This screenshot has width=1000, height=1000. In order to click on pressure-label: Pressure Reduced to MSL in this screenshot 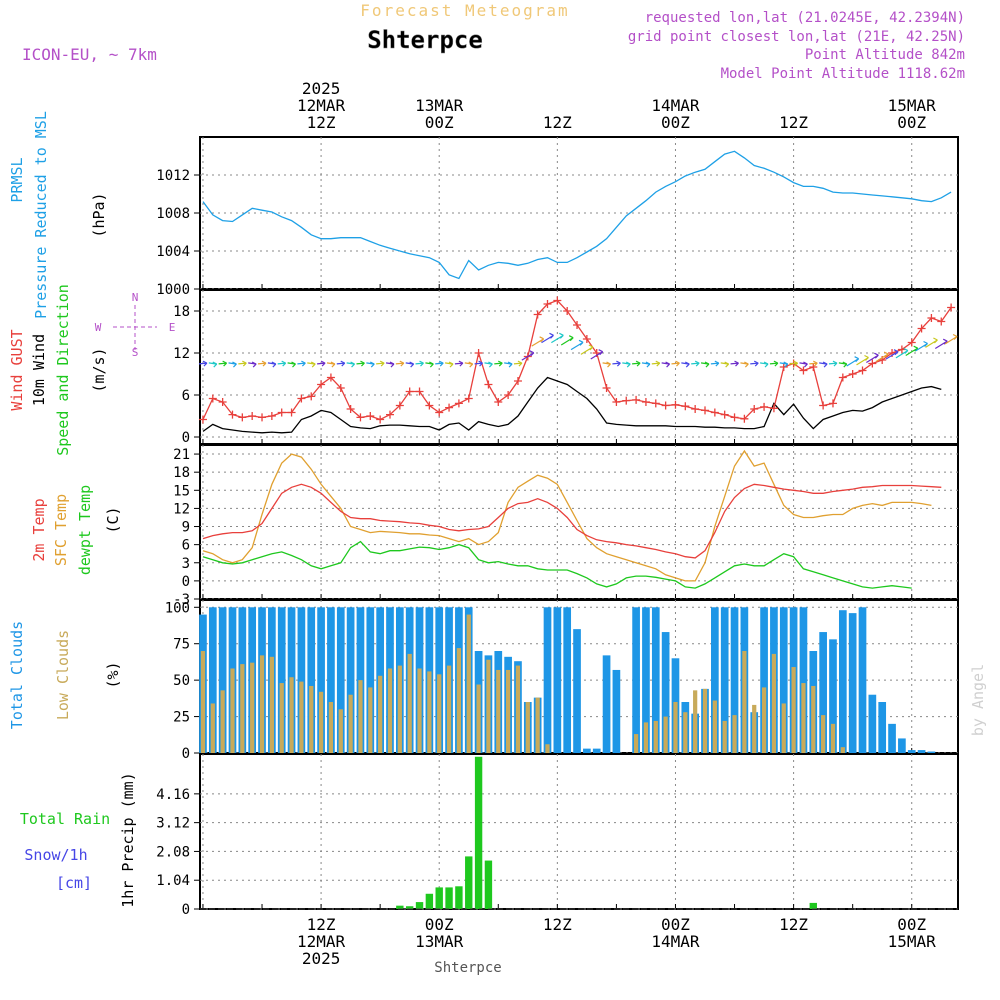, I will do `click(41, 215)`.